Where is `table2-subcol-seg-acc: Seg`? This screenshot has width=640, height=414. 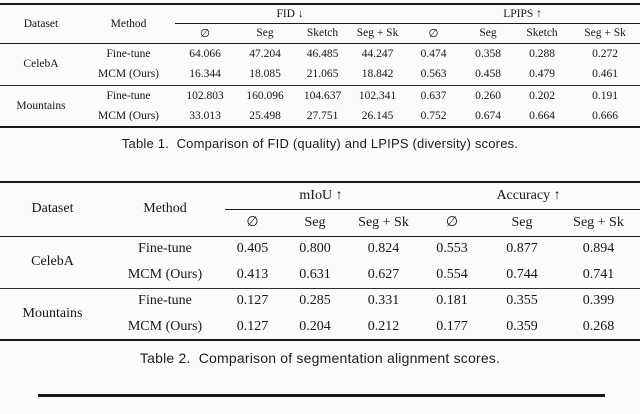 table2-subcol-seg-acc: Seg is located at coordinates (522, 223).